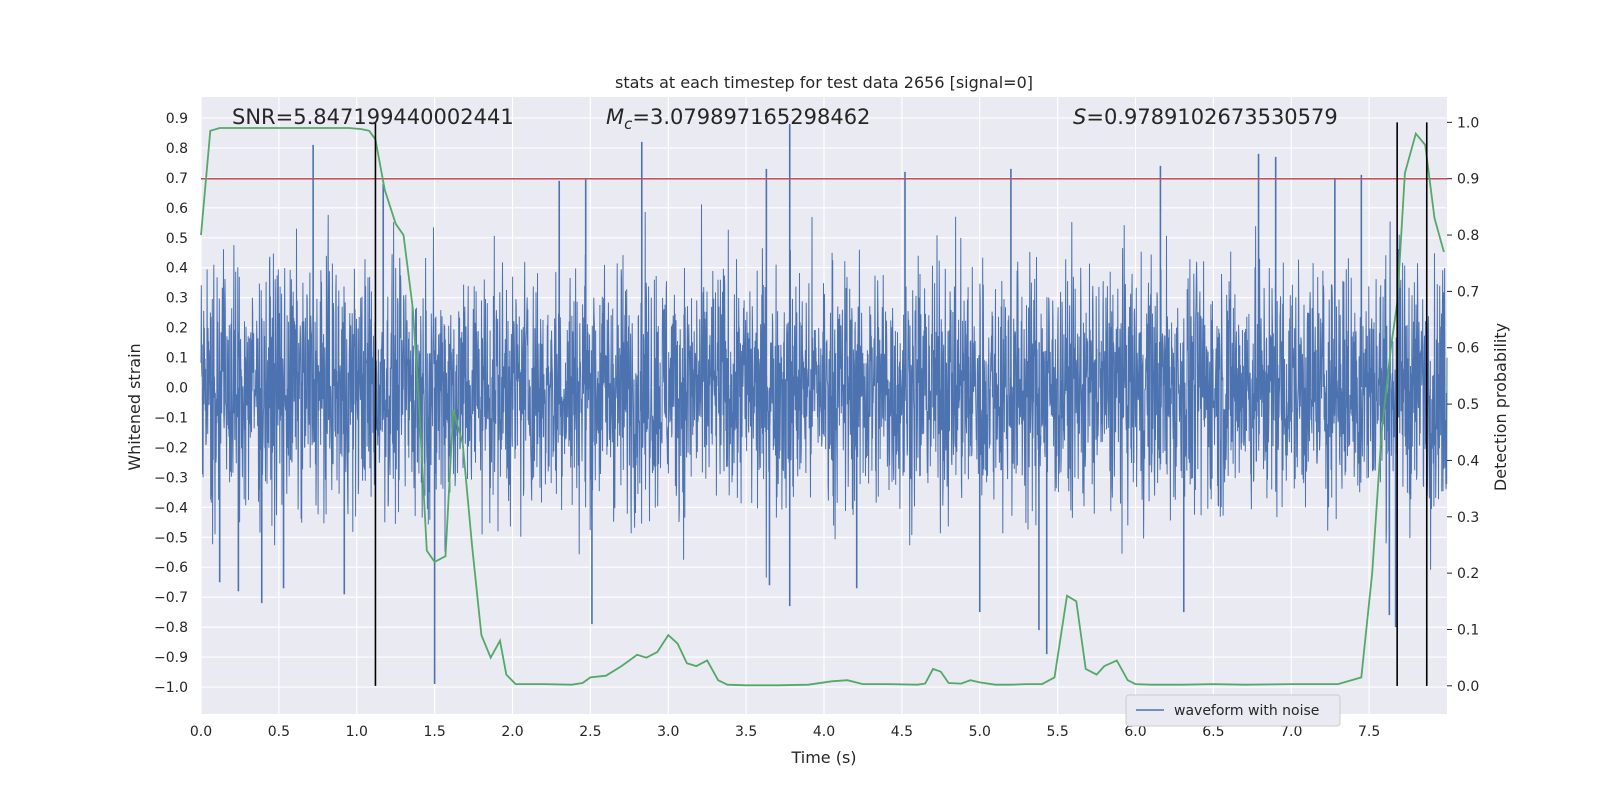 This screenshot has height=800, width=1600. What do you see at coordinates (177, 239) in the screenshot?
I see `y-left-tick-label: 0.5` at bounding box center [177, 239].